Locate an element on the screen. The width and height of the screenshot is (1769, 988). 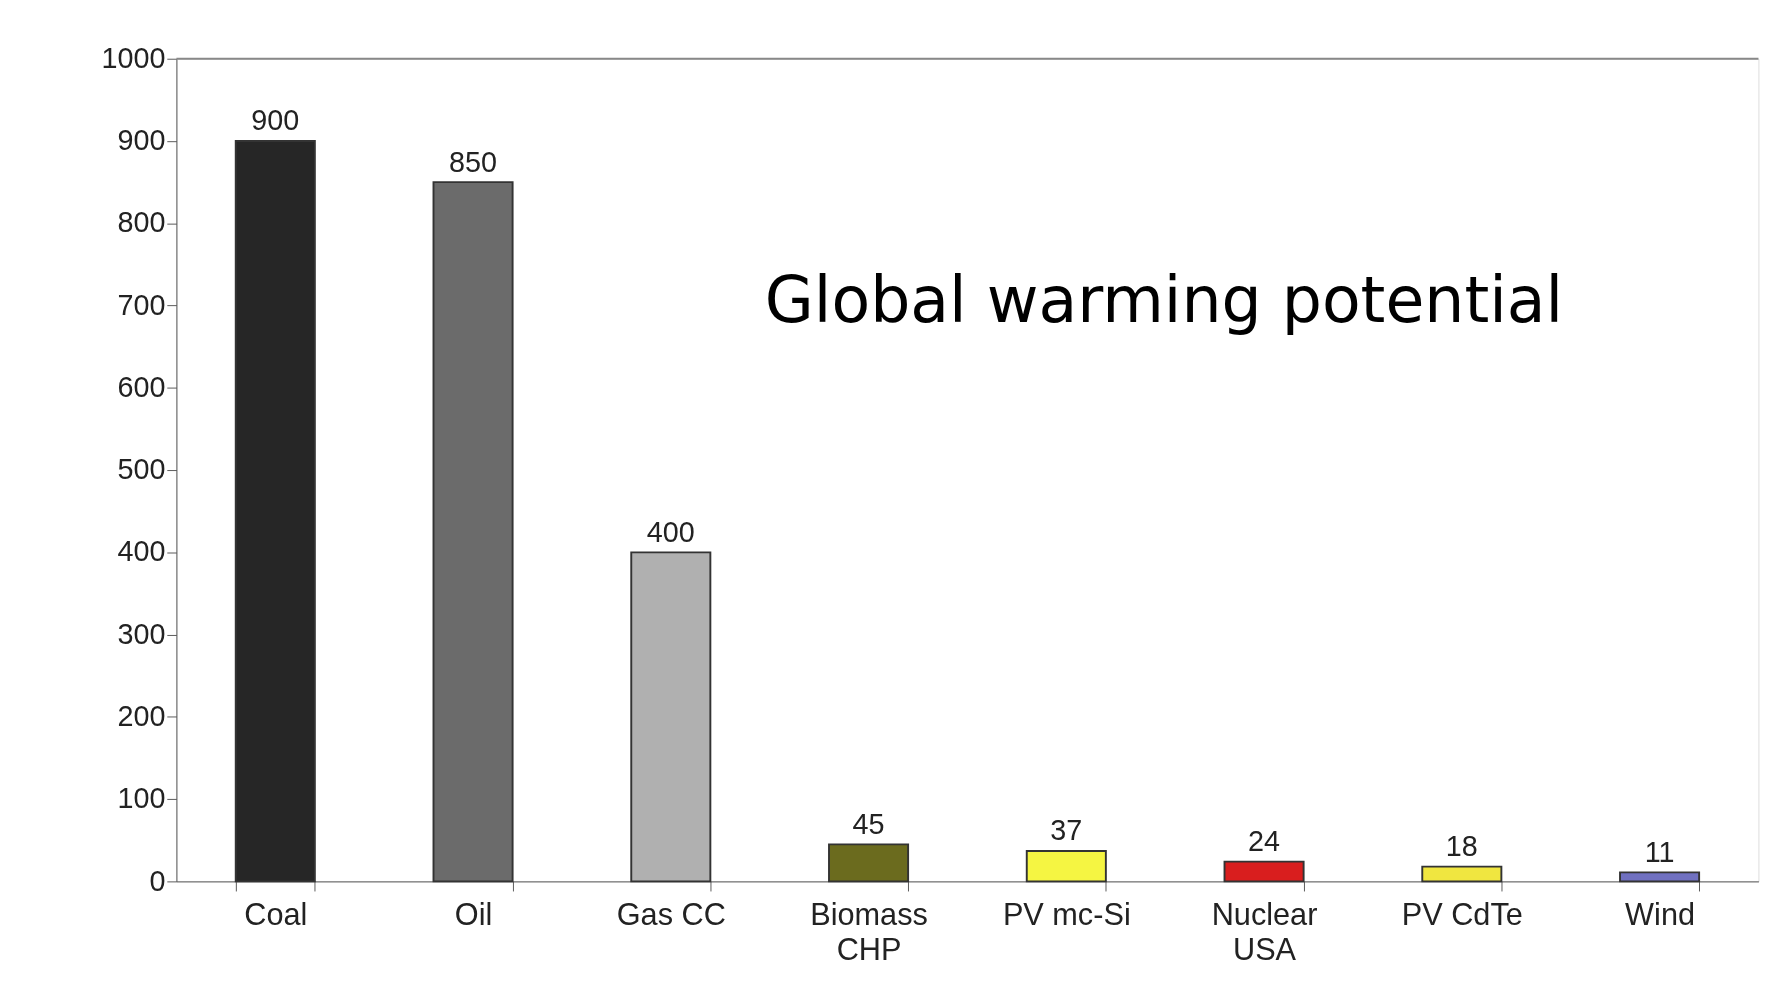
x-tick-label: PV CdTe is located at coordinates (1462, 915).